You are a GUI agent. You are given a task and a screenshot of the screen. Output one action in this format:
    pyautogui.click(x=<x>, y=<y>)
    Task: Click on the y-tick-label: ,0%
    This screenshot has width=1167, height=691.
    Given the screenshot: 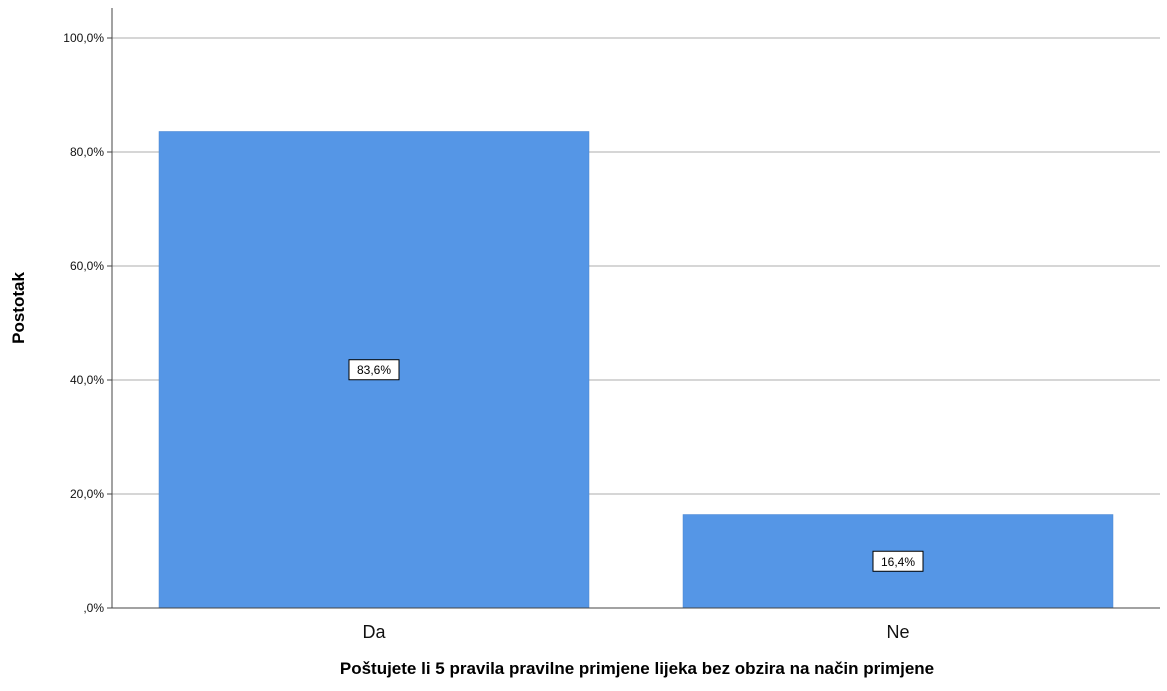 What is the action you would take?
    pyautogui.click(x=93, y=608)
    